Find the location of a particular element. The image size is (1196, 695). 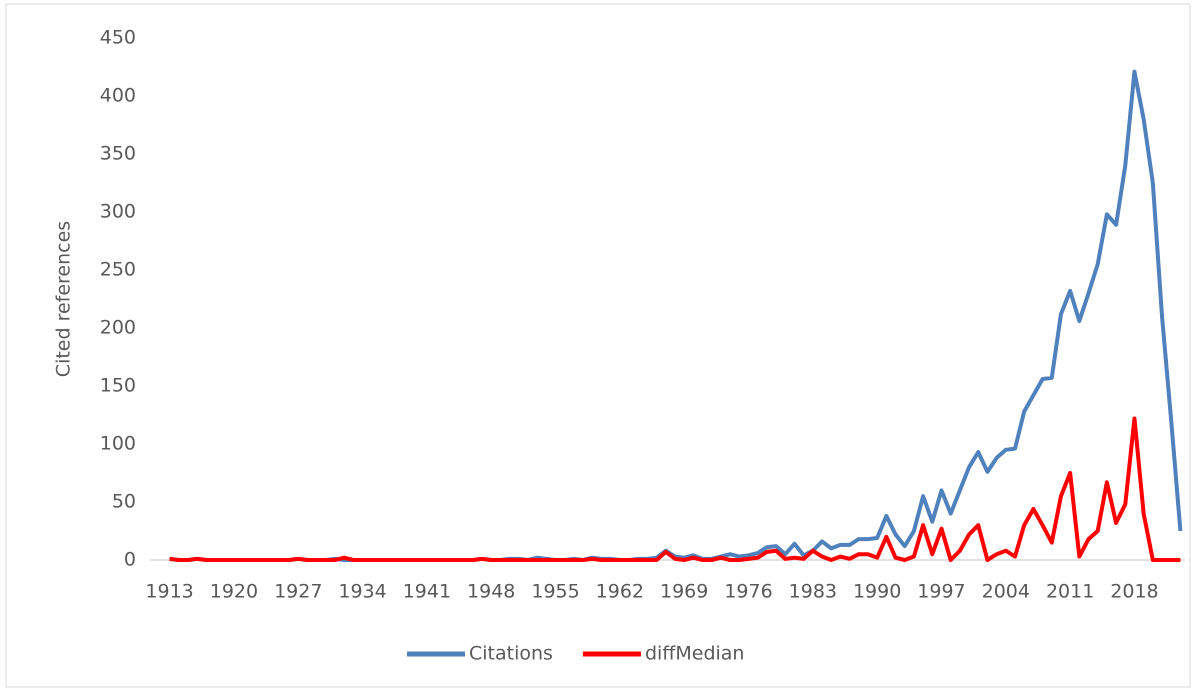

x-tick-label: 2011 is located at coordinates (1070, 592).